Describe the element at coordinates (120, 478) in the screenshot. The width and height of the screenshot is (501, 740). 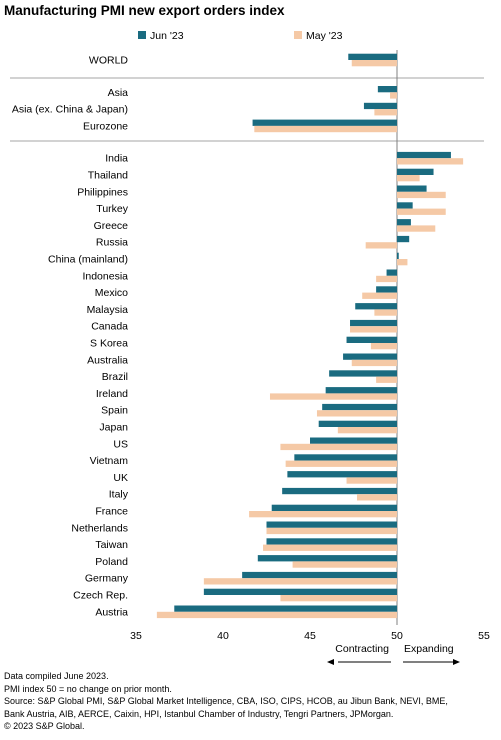
I see `category-label: UK` at that location.